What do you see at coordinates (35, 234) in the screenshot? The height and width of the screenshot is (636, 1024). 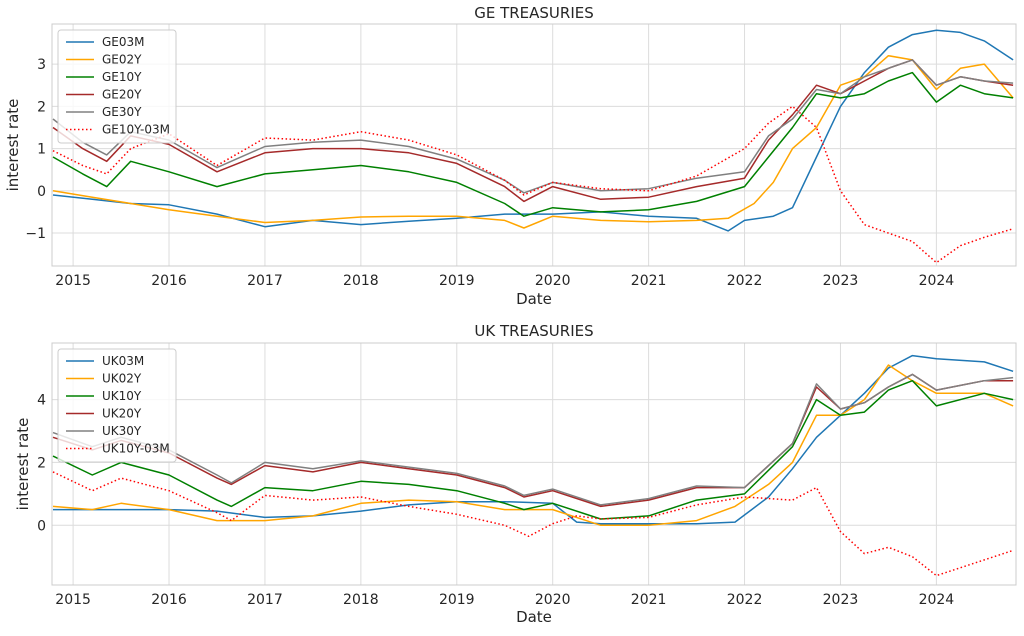 I see `y-tick-label: −1` at bounding box center [35, 234].